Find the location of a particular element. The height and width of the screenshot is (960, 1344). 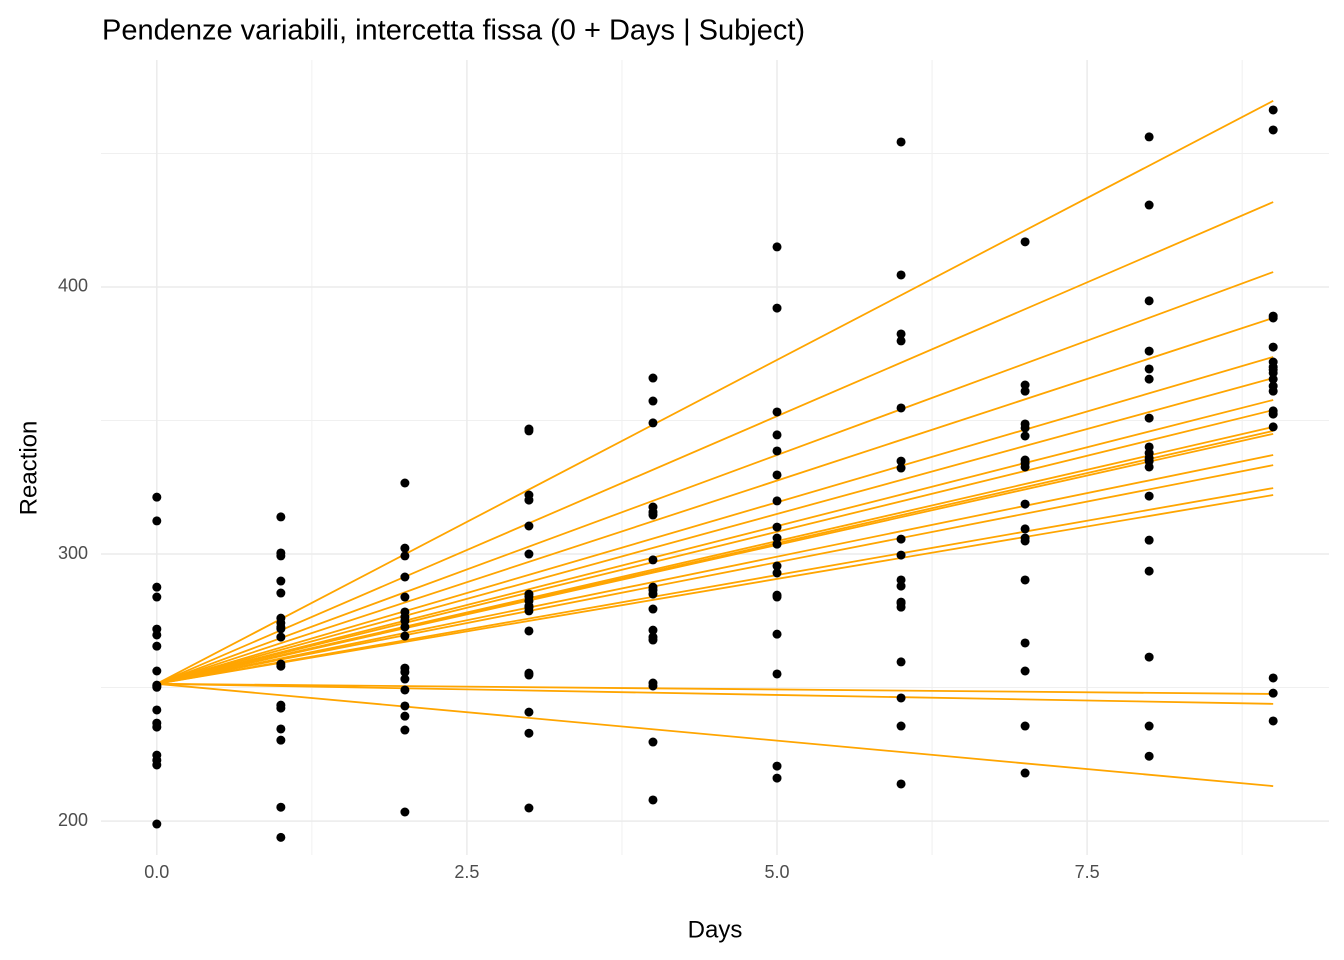

x-tick-label: 7.5 is located at coordinates (1087, 872).